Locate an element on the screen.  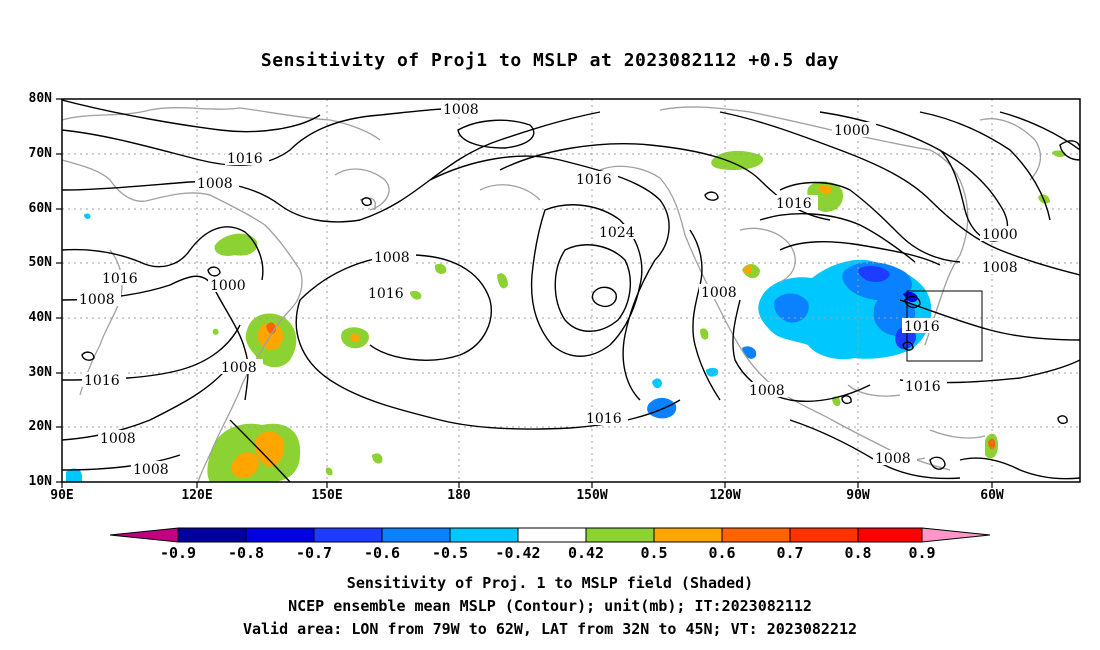
colorbar is located at coordinates (550, 535).